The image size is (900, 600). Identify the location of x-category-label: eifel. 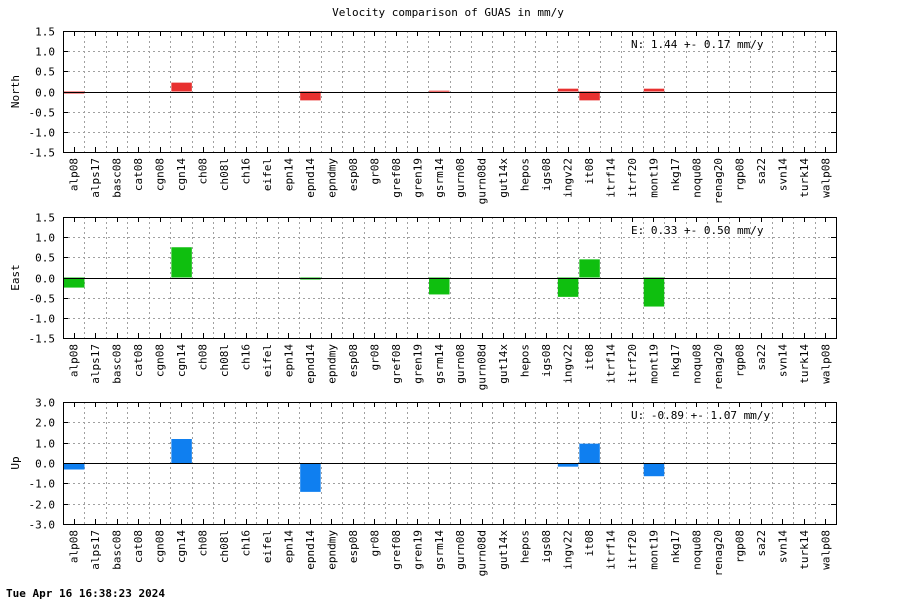
(267, 360).